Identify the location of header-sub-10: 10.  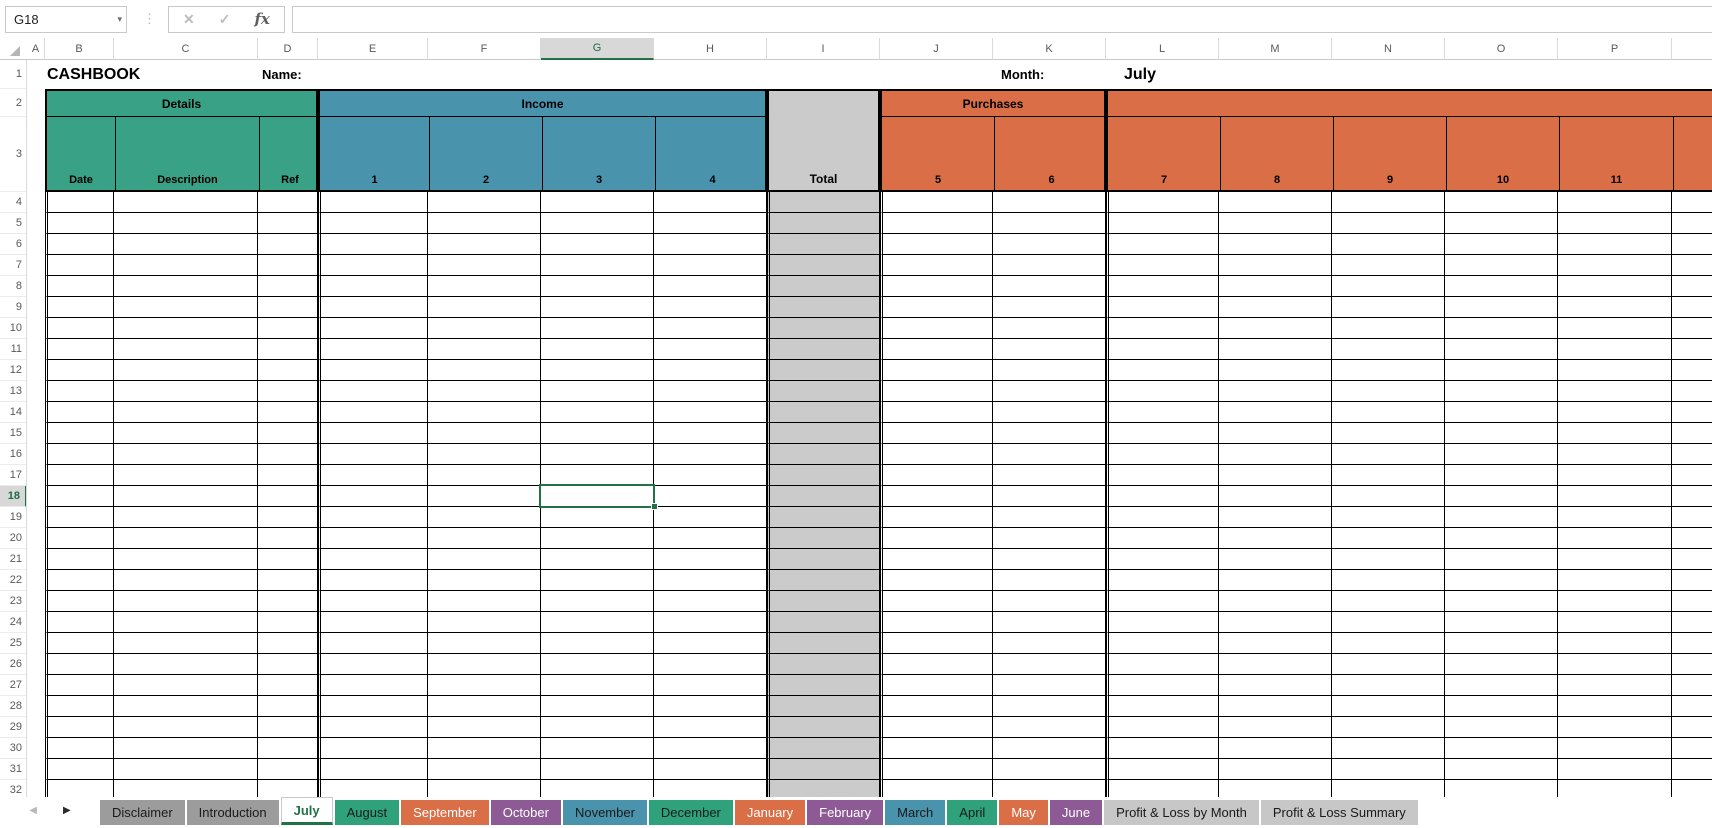
(1503, 153).